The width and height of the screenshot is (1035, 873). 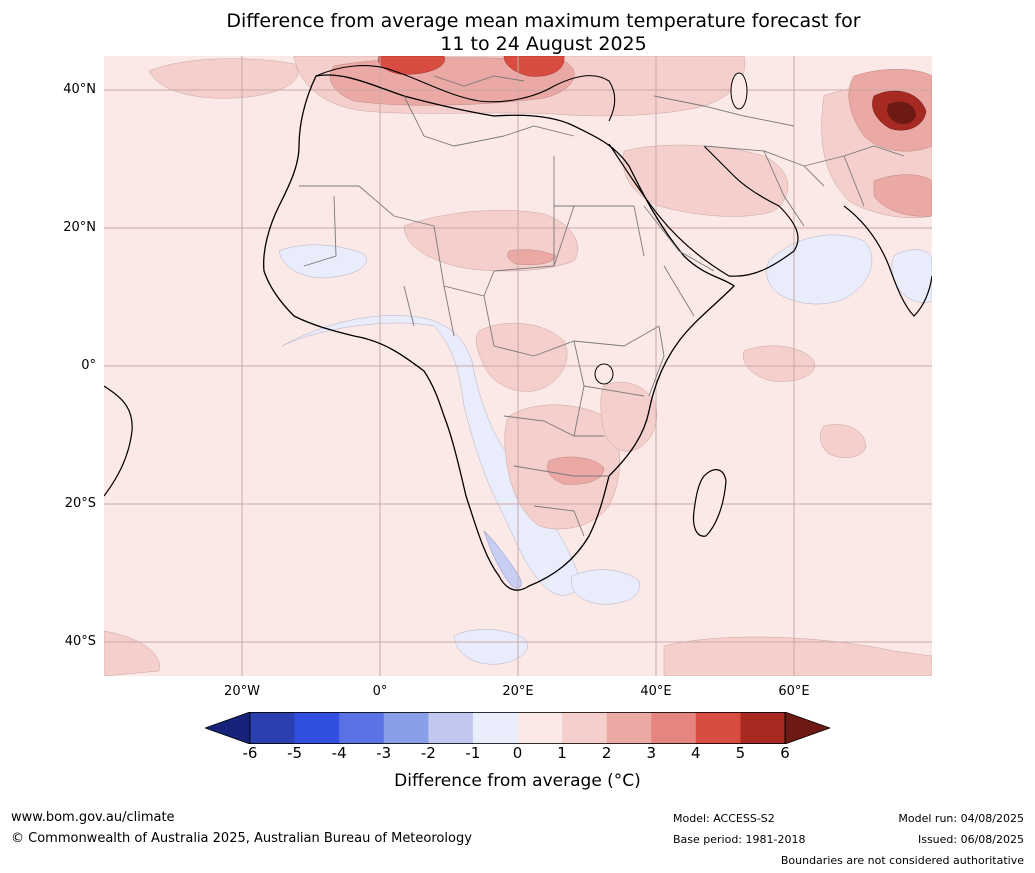 I want to click on anomaly-warm-indian-east, so click(x=778, y=363).